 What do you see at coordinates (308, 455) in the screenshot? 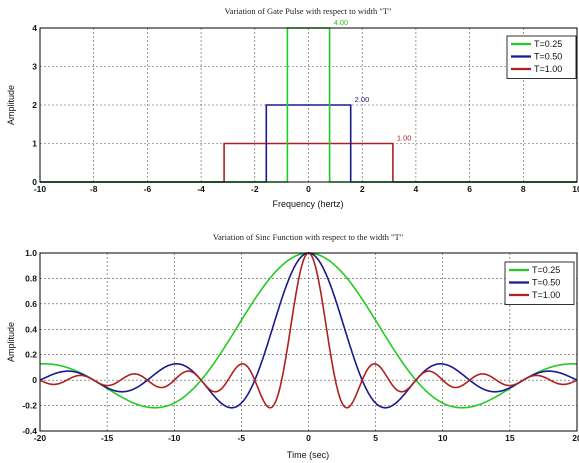
I see `x-axis-label: Time (sec)` at bounding box center [308, 455].